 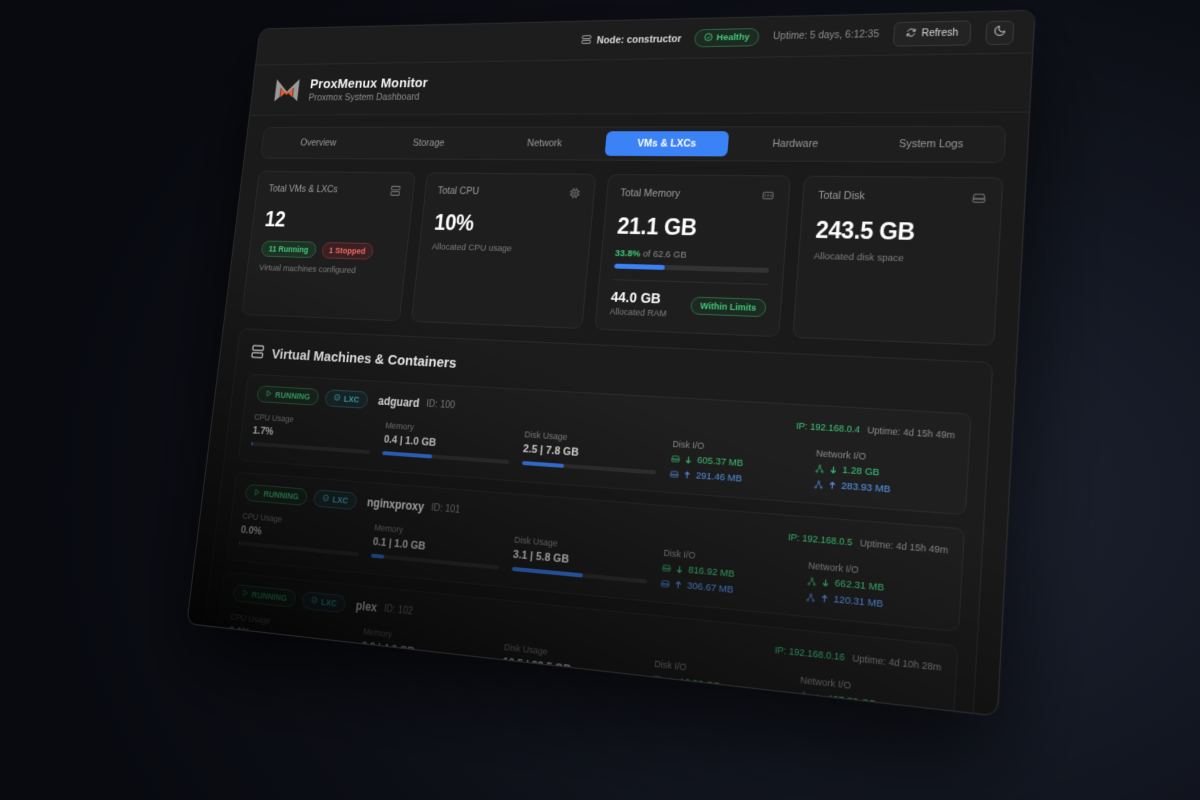 I want to click on tab-storage: Storage, so click(x=428, y=143).